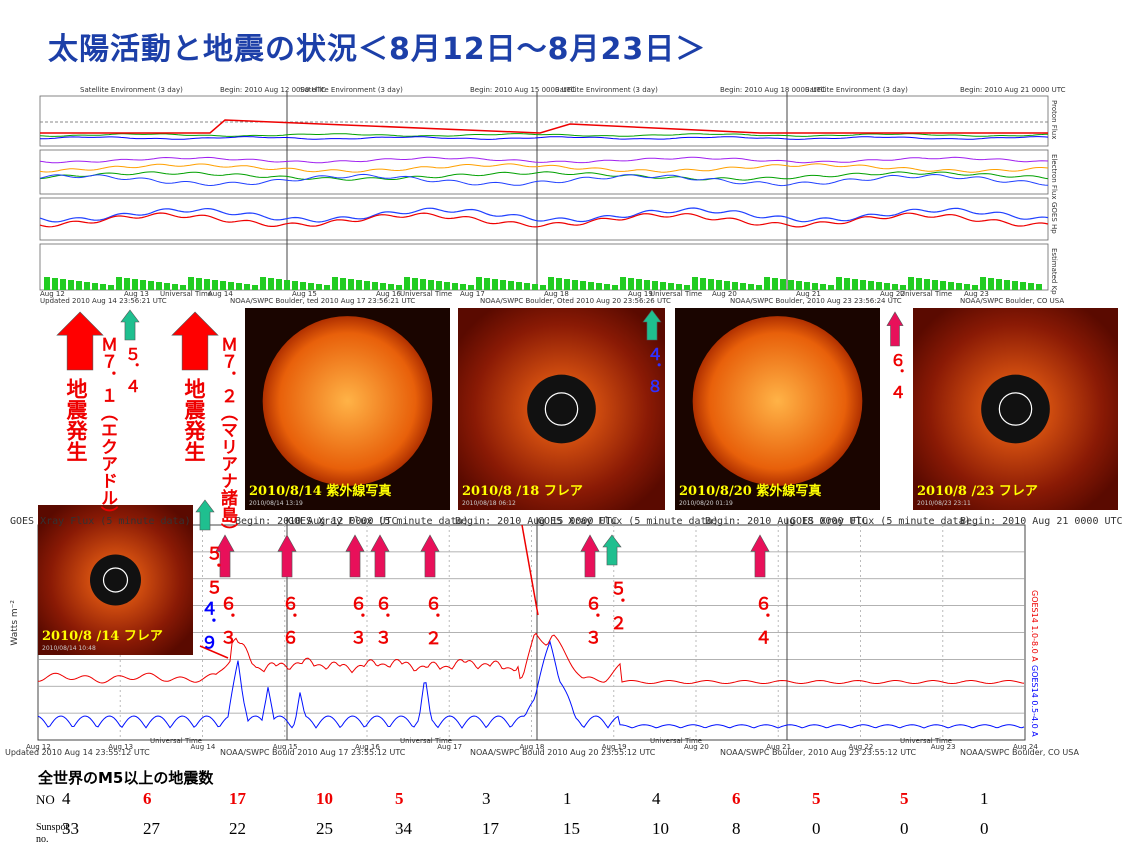 The height and width of the screenshot is (848, 1131). Describe the element at coordinates (904, 798) in the screenshot. I see `table-cell: 5` at that location.